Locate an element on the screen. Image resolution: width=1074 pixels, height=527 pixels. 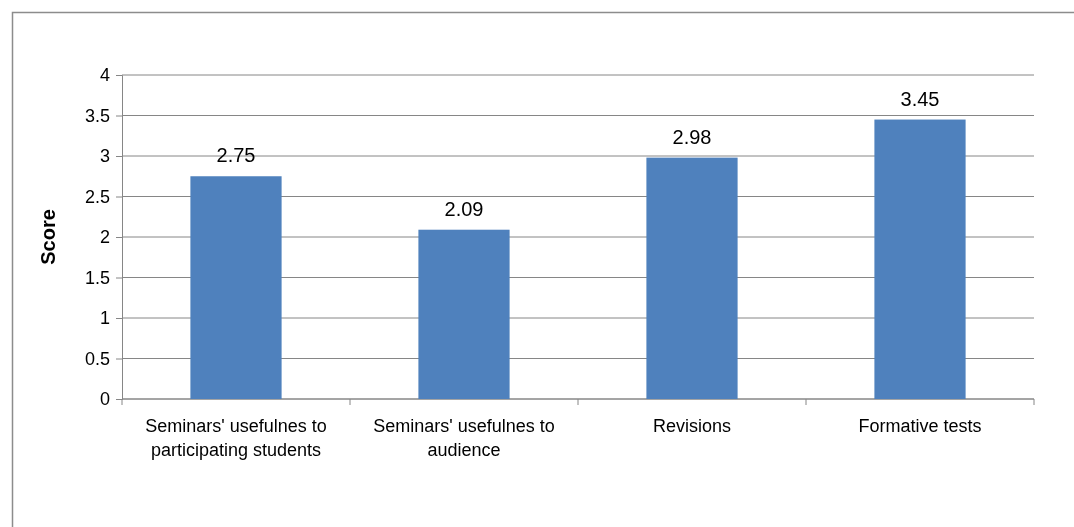
y-tick-label: 1 is located at coordinates (104, 318).